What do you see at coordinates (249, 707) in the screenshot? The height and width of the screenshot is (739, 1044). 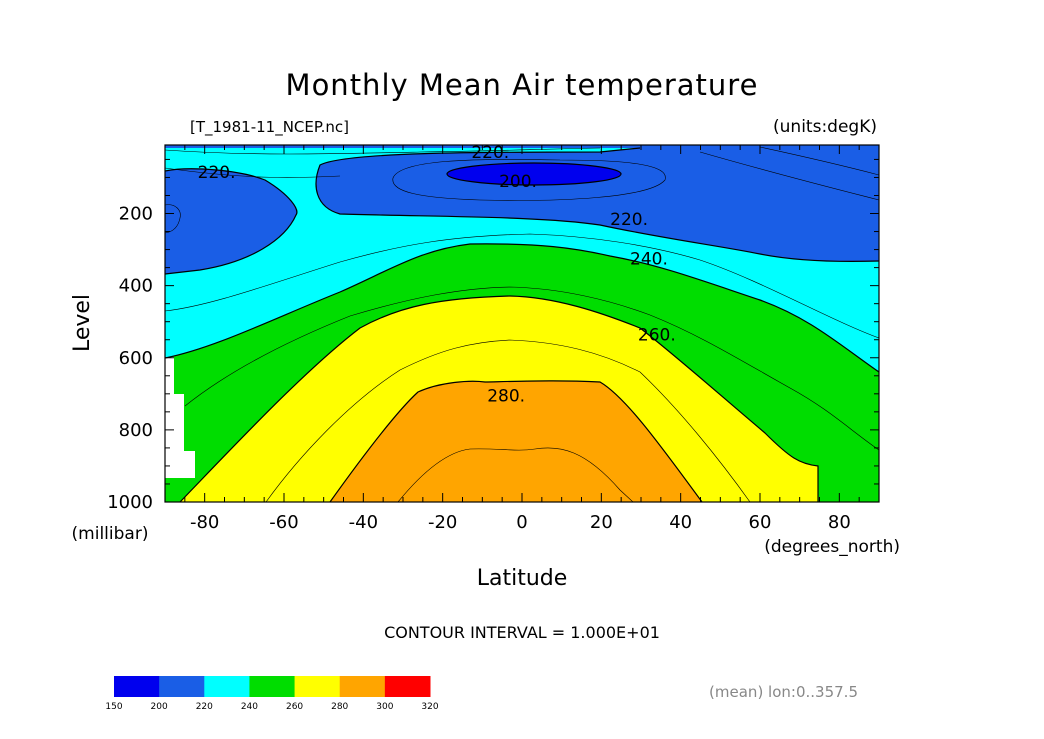 I see `colorbar-label: 240` at bounding box center [249, 707].